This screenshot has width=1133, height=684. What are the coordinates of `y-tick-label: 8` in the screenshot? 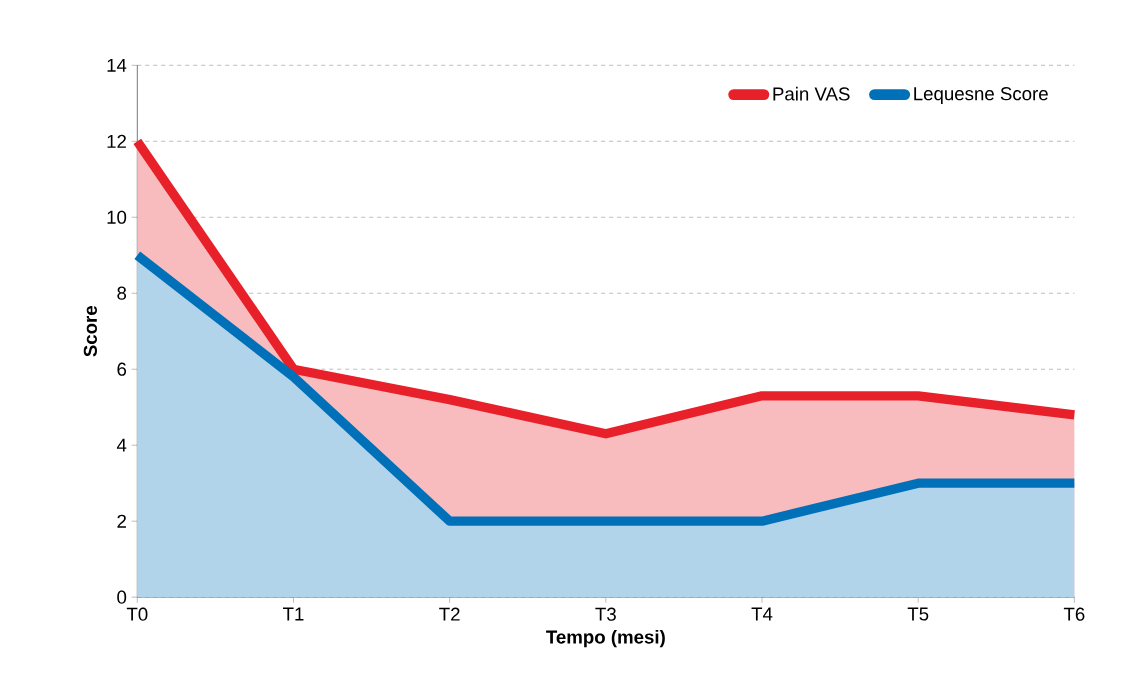 It's located at (122, 293).